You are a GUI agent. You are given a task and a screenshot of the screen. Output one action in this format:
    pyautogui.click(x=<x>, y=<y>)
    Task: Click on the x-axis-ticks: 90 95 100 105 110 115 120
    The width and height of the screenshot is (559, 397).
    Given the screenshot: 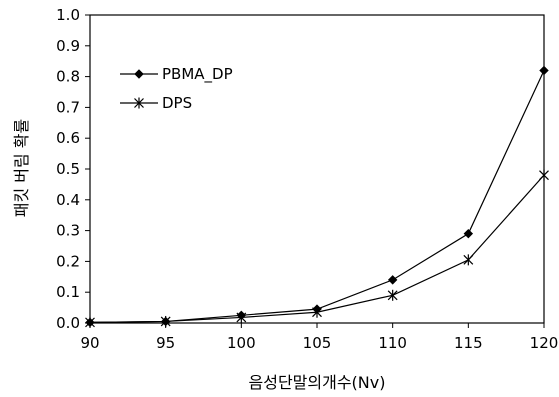 What is the action you would take?
    pyautogui.click(x=319, y=337)
    